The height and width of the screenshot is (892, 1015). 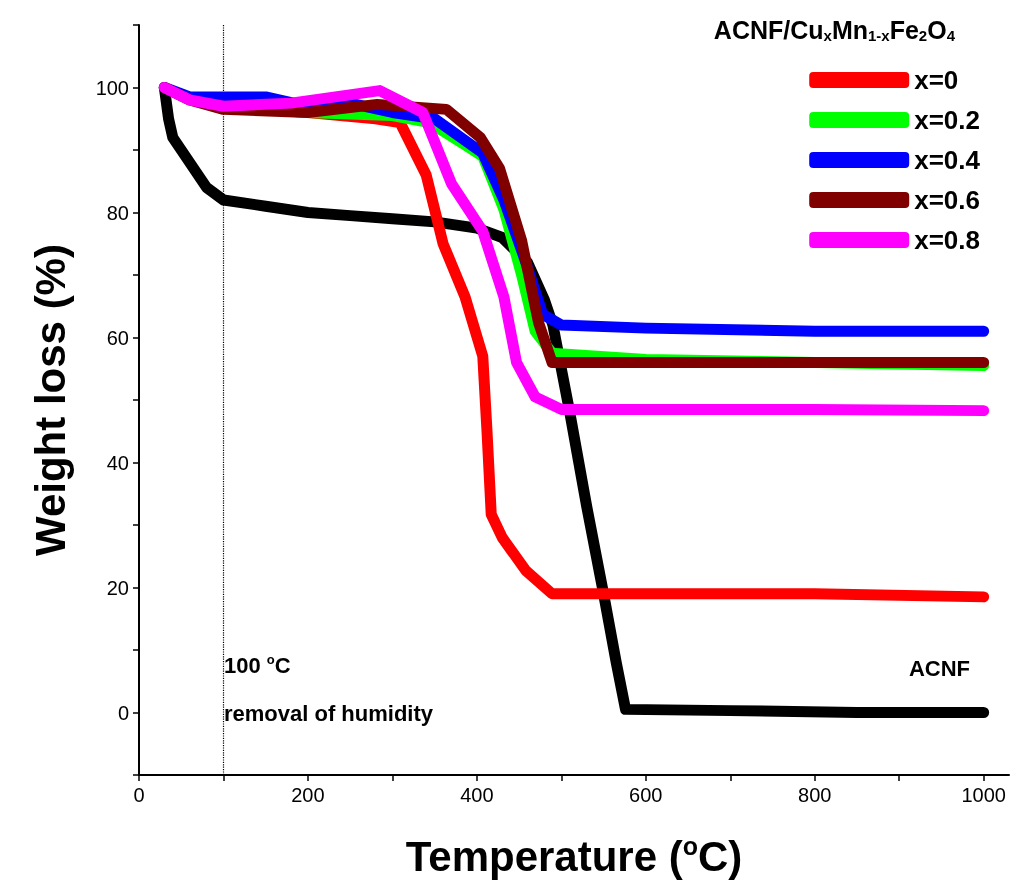 What do you see at coordinates (939, 668) in the screenshot?
I see `annotation: ACNF` at bounding box center [939, 668].